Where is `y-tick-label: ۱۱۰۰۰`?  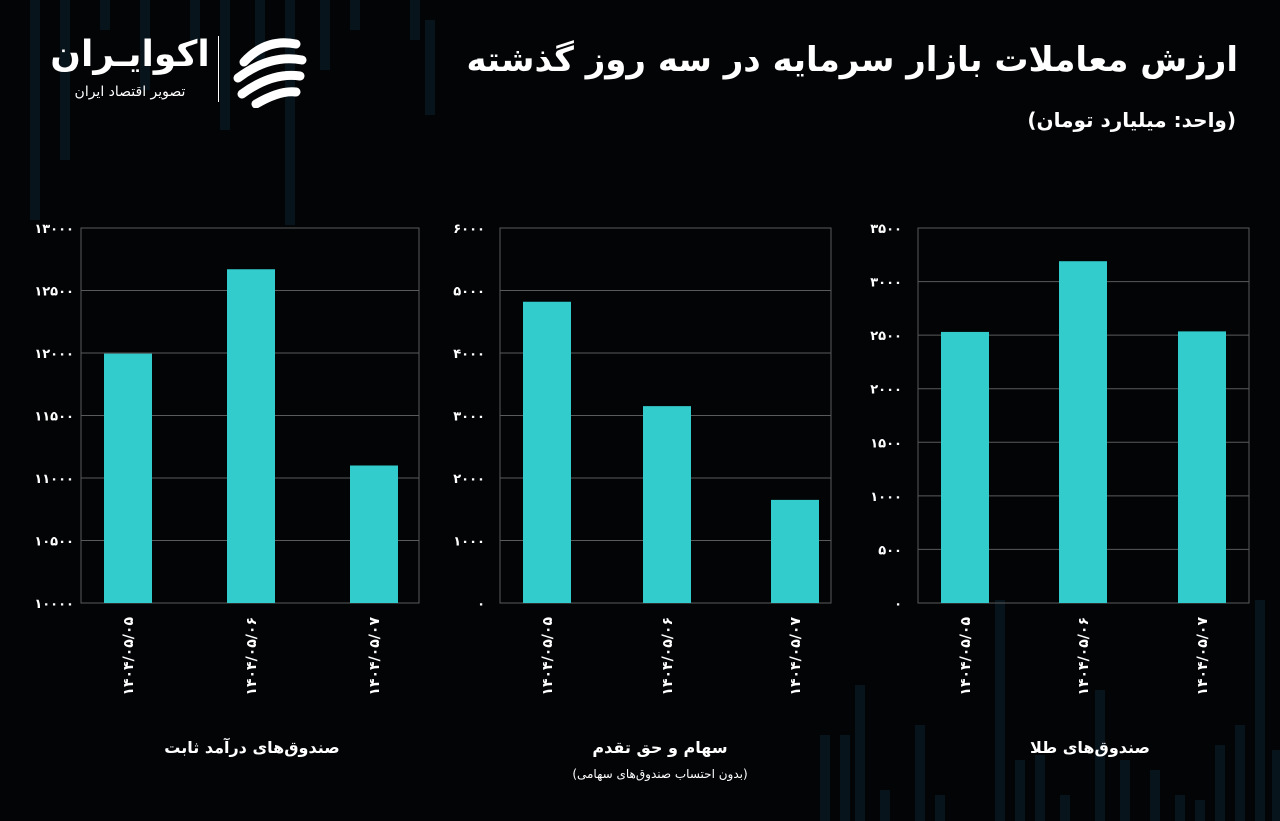
y-tick-label: ۱۱۰۰۰ is located at coordinates (54, 479).